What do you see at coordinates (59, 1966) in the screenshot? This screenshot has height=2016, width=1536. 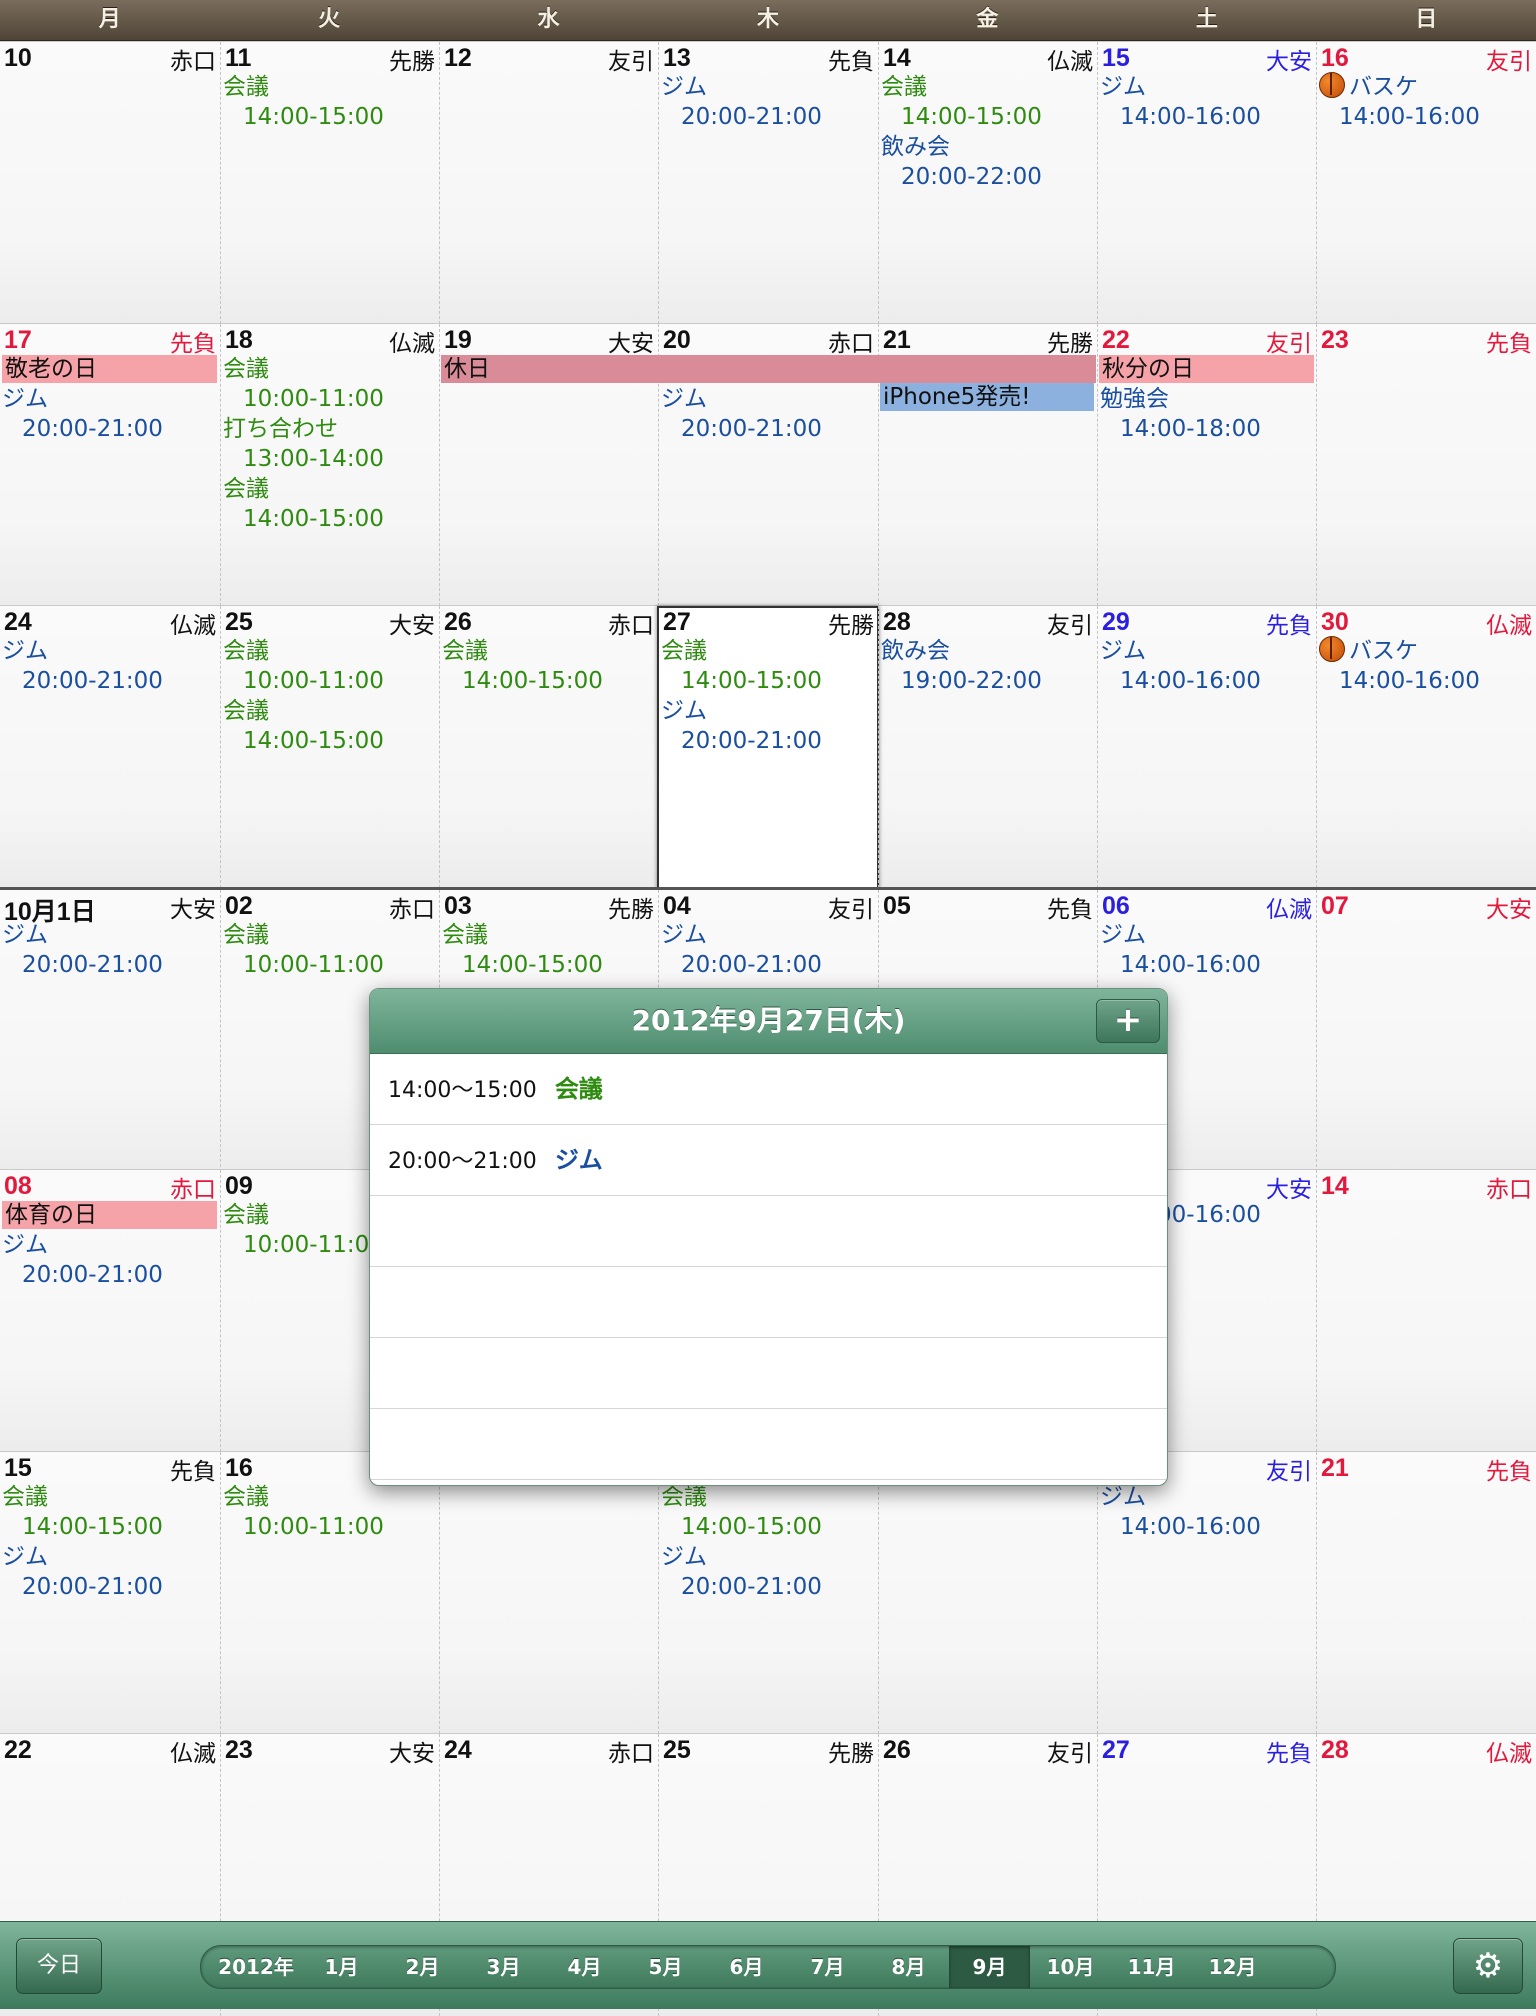 I see `today-button: 今日` at bounding box center [59, 1966].